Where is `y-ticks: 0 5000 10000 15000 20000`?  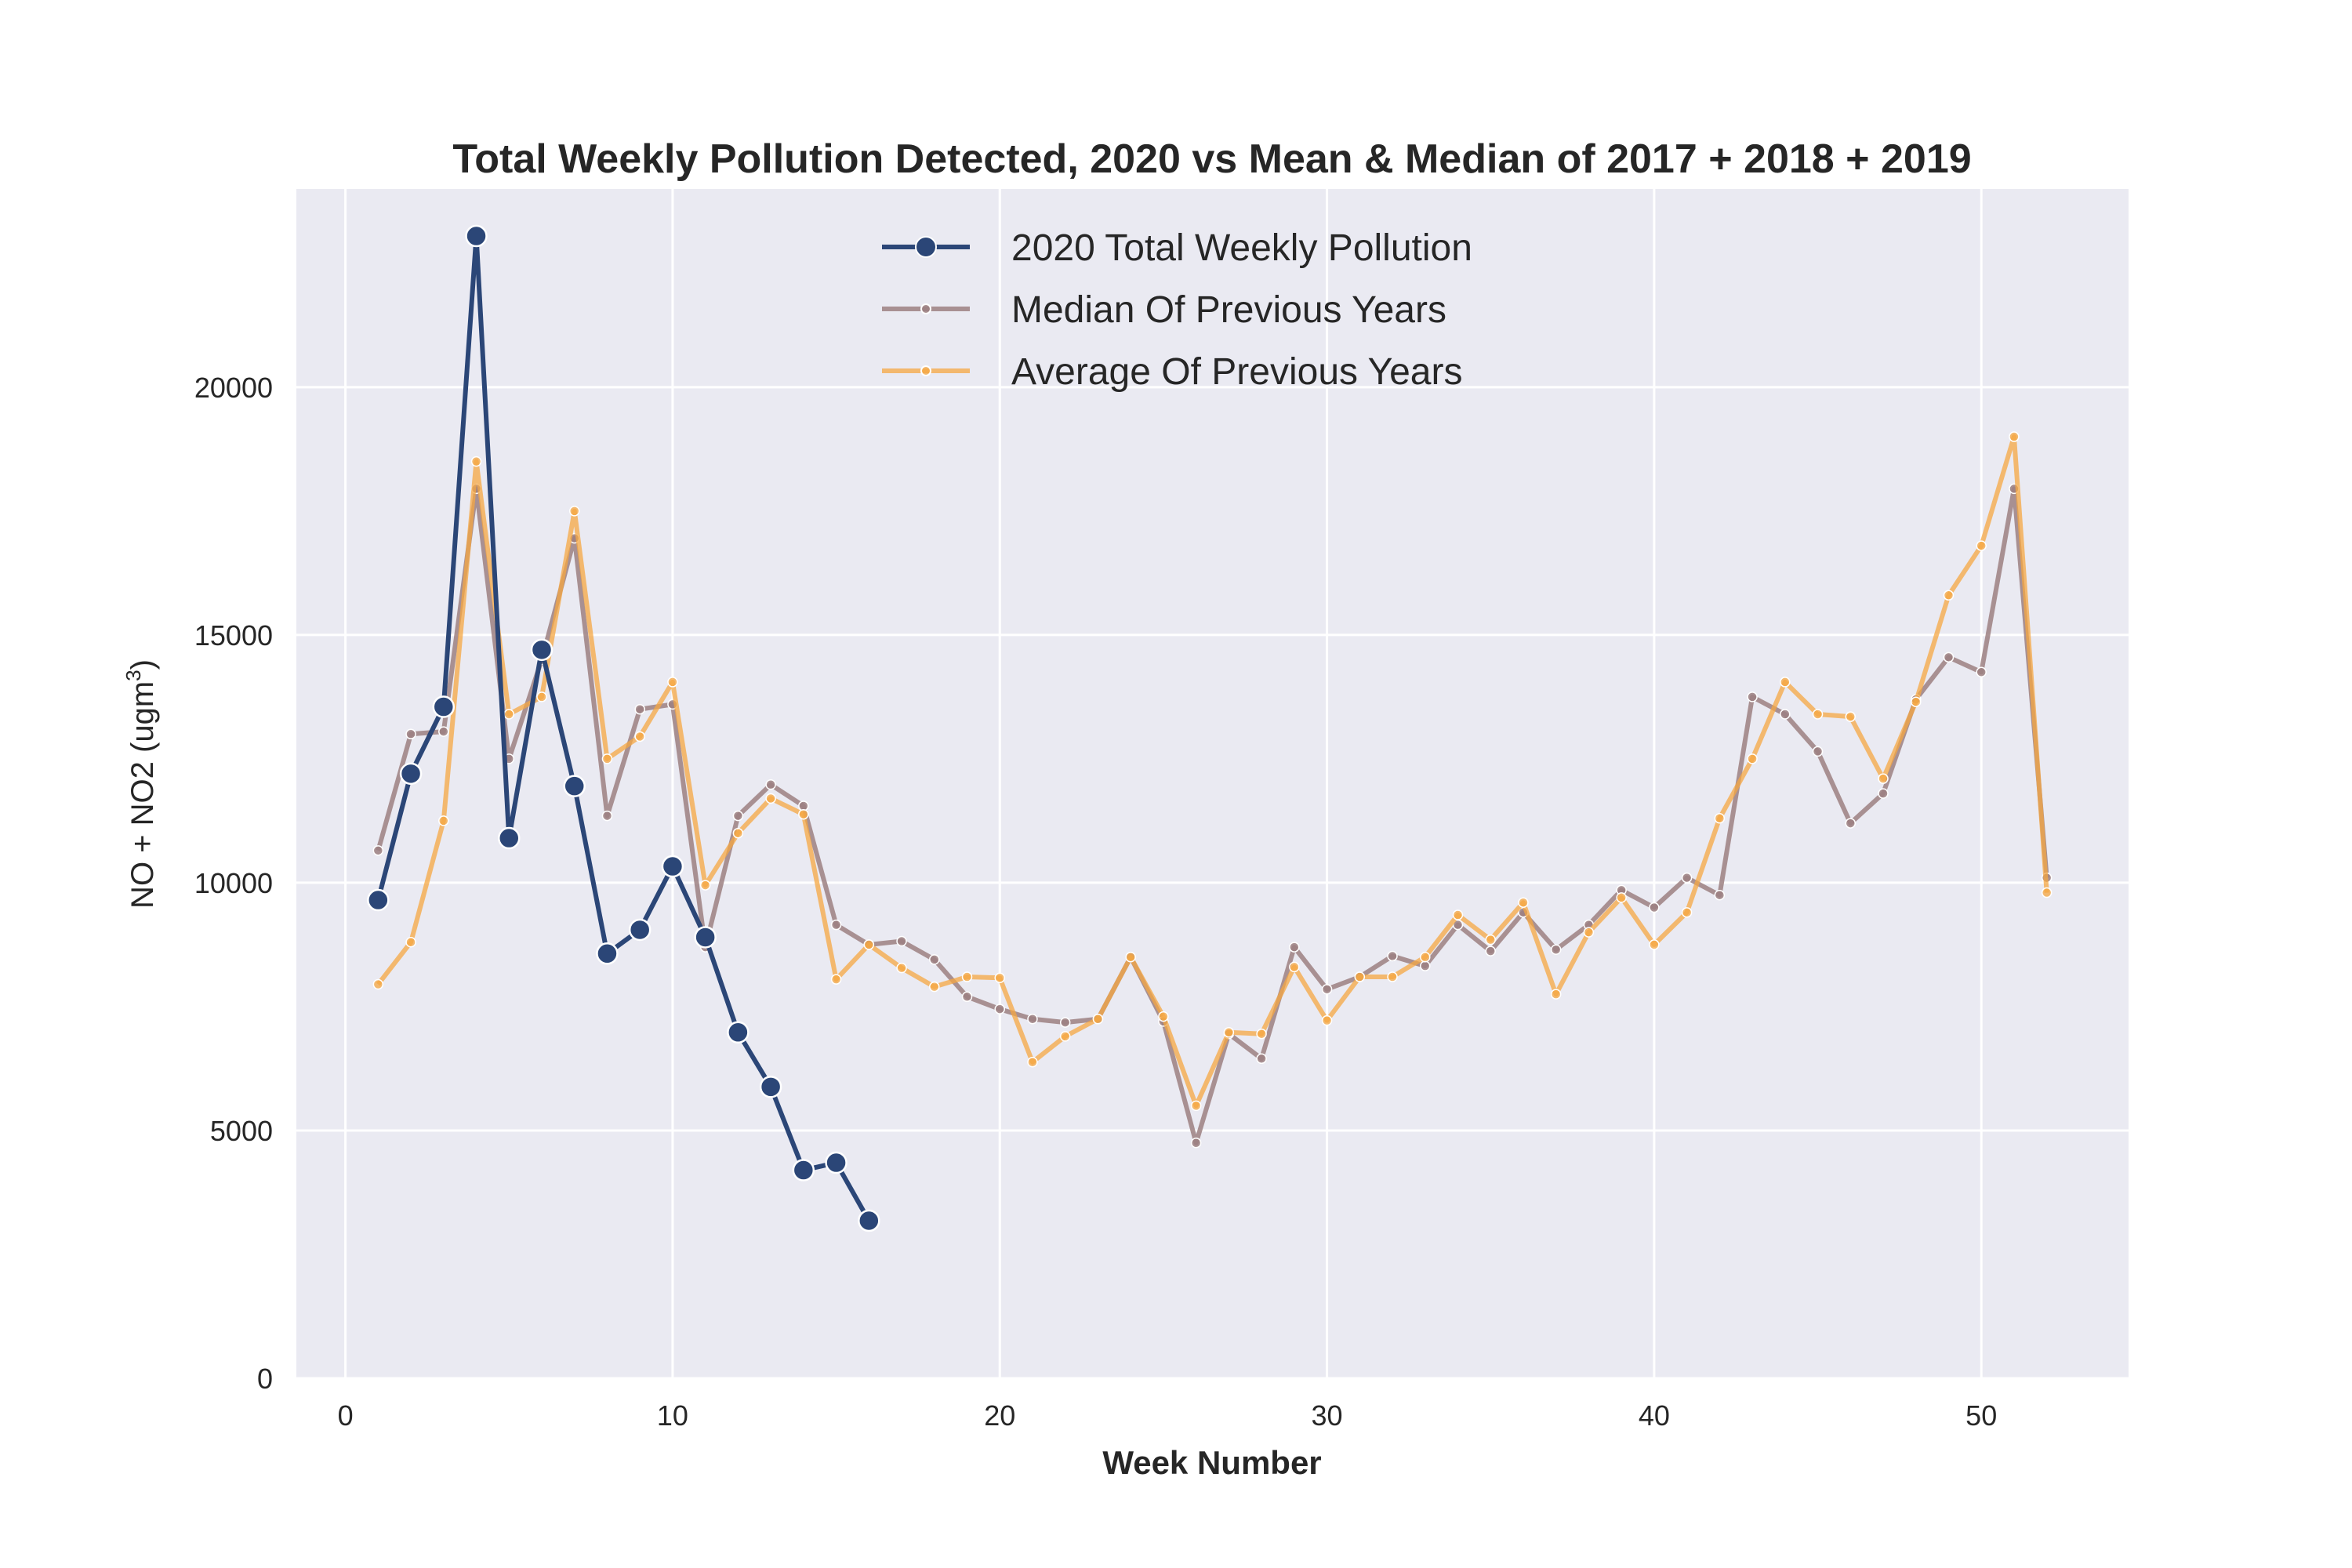 y-ticks: 0 5000 10000 15000 20000 is located at coordinates (233, 883).